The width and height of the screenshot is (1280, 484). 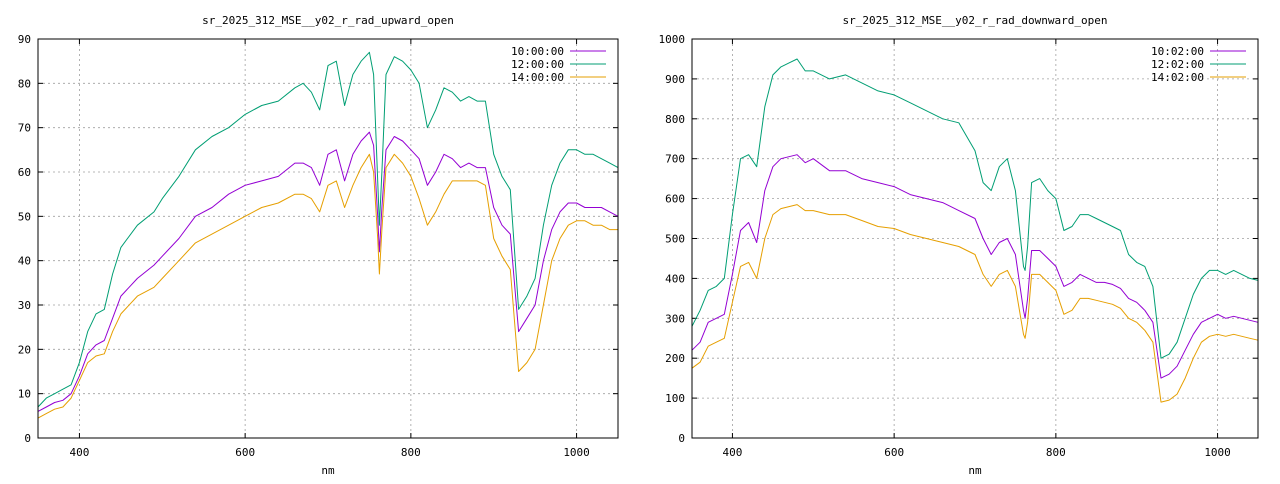 I want to click on y-tick-label: 60, so click(x=24, y=172).